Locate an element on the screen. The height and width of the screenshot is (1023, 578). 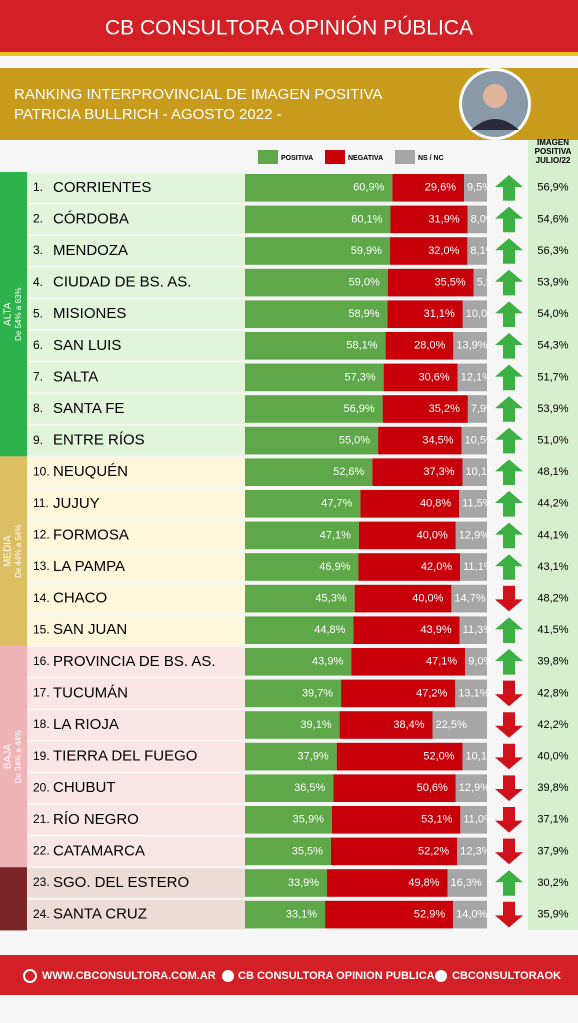
previous-value: 54,3% is located at coordinates (552, 346).